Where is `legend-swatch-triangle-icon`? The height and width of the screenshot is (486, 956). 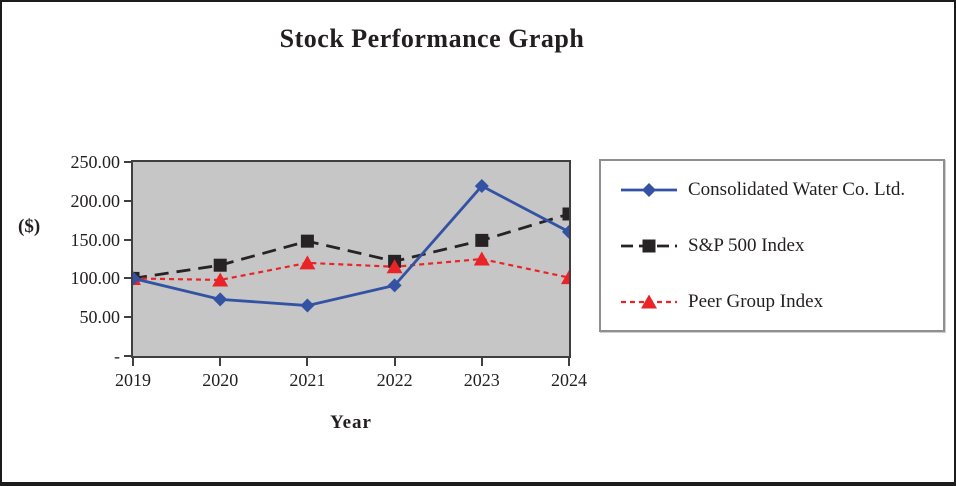
legend-swatch-triangle-icon is located at coordinates (649, 301).